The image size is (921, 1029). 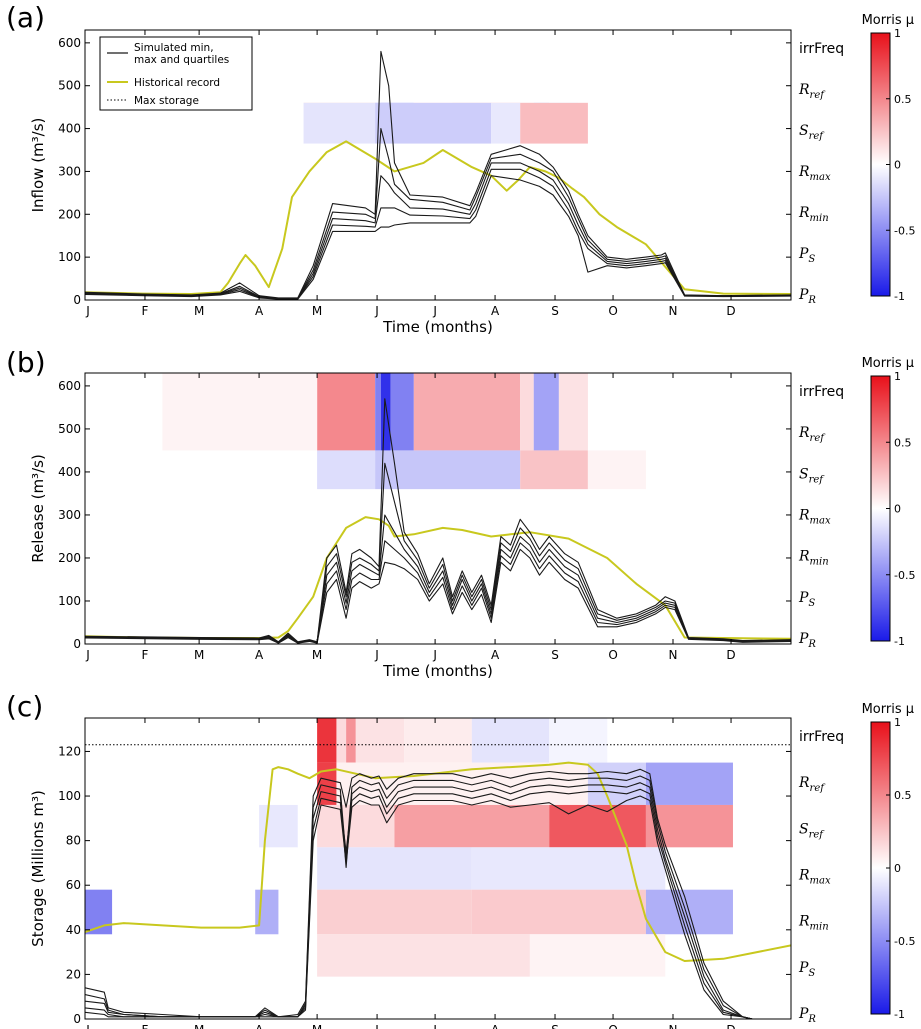 I want to click on panel-label: (b), so click(x=26, y=362).